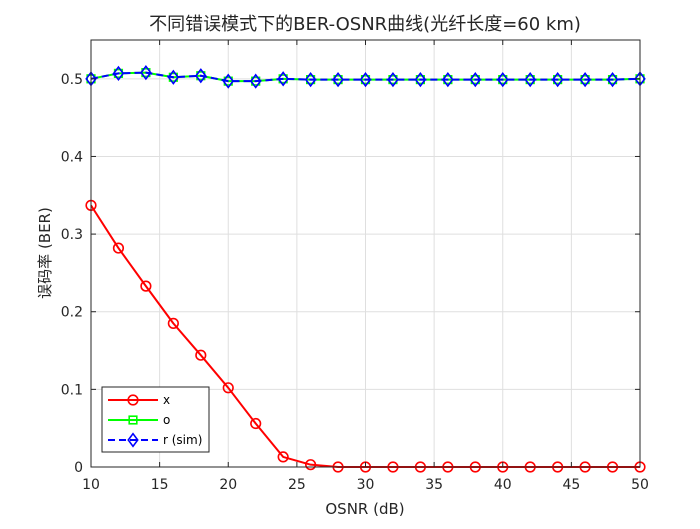 This screenshot has width=700, height=529. What do you see at coordinates (365, 24) in the screenshot?
I see `chart-title: 不同错误模式下的BER-OSNR曲线(光纤长度=60 km)` at bounding box center [365, 24].